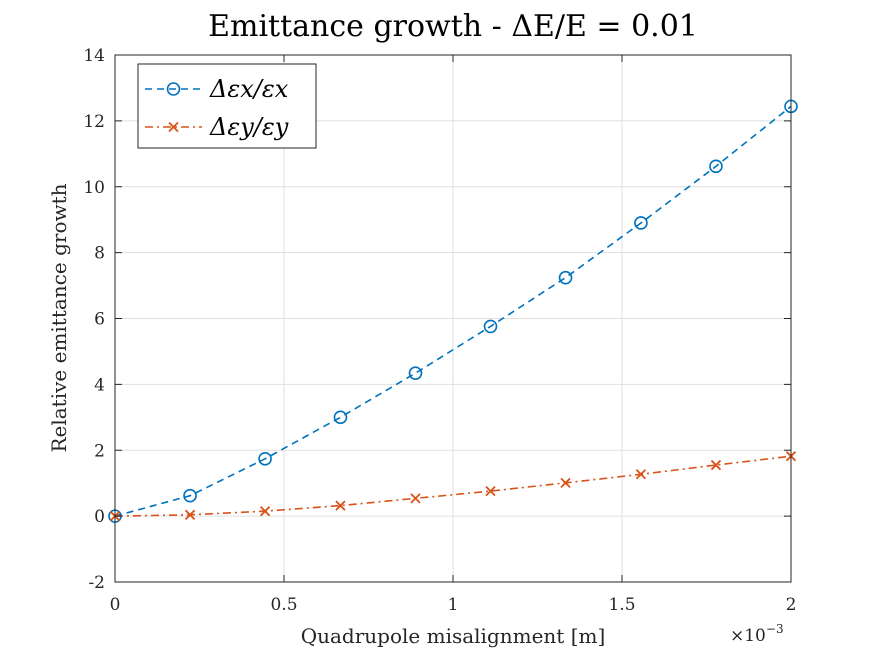 The image size is (875, 660). What do you see at coordinates (283, 605) in the screenshot?
I see `x-tick-label: 0.5` at bounding box center [283, 605].